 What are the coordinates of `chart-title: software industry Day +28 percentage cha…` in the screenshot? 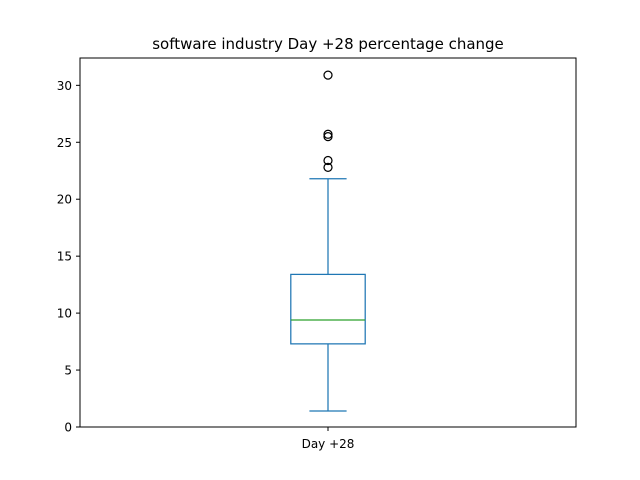 It's located at (328, 44).